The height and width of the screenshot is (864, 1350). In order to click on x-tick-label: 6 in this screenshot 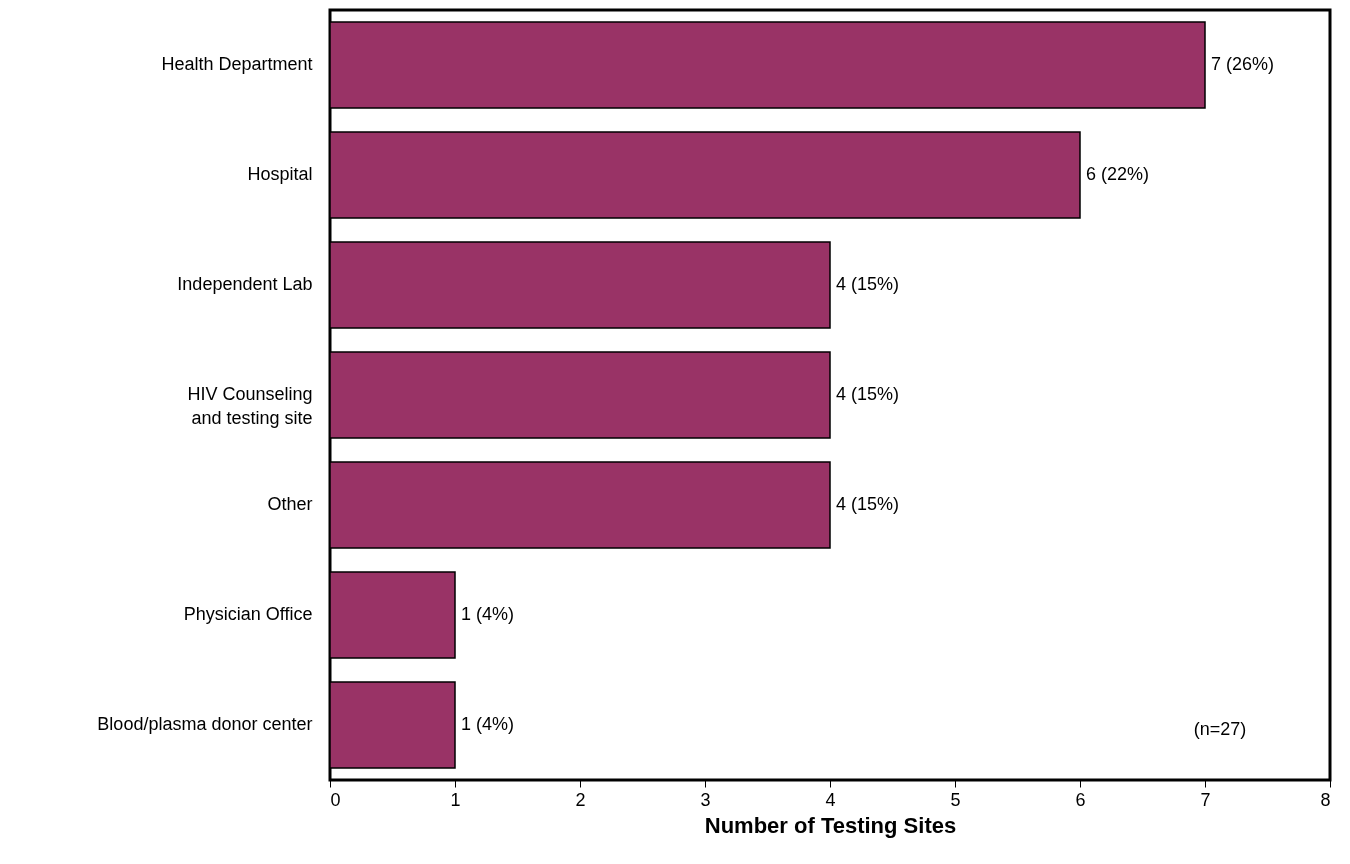, I will do `click(1080, 799)`.